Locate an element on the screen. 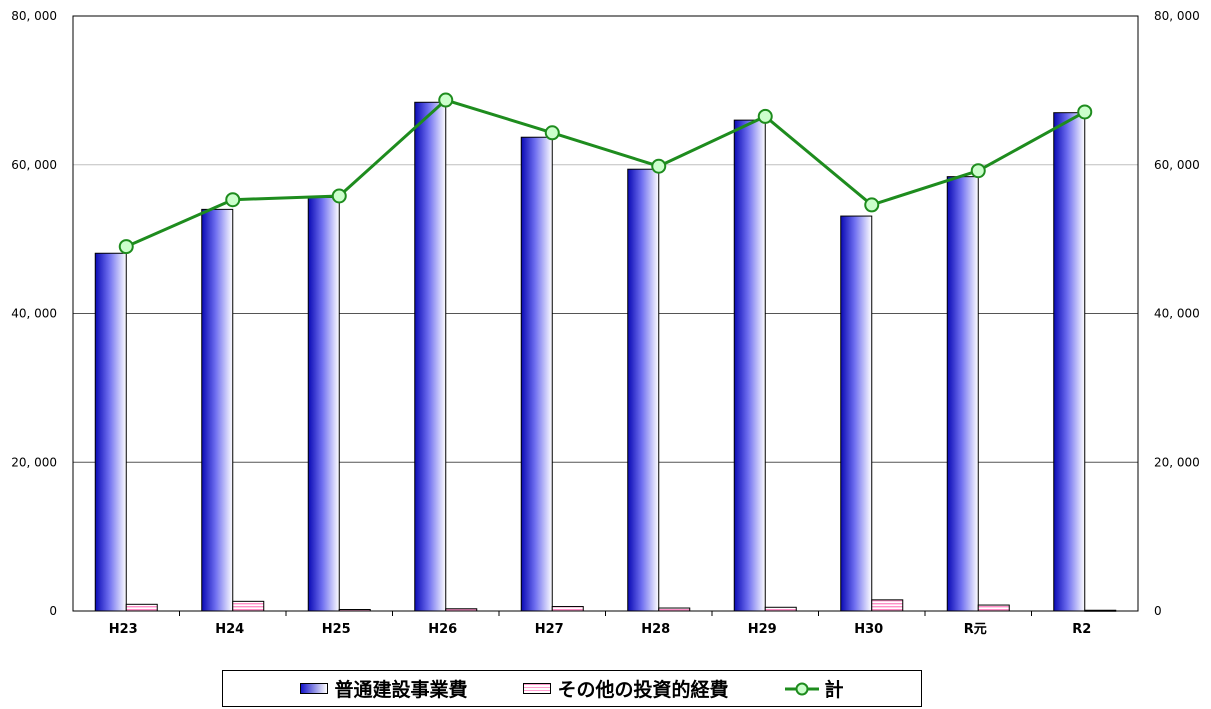 The image size is (1211, 709). legend-item-construction: 普通建設事業費 is located at coordinates (383, 688).